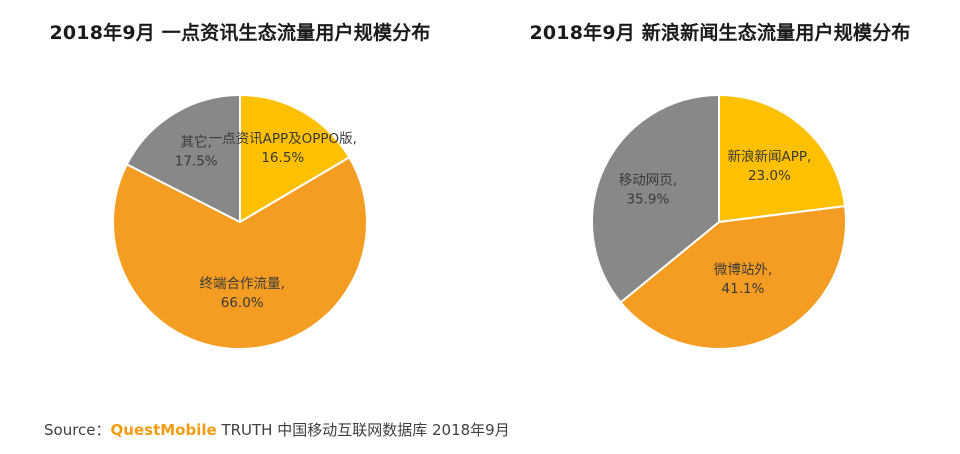 The image size is (960, 454). What do you see at coordinates (196, 162) in the screenshot?
I see `pie-value-0-2: 17.5%` at bounding box center [196, 162].